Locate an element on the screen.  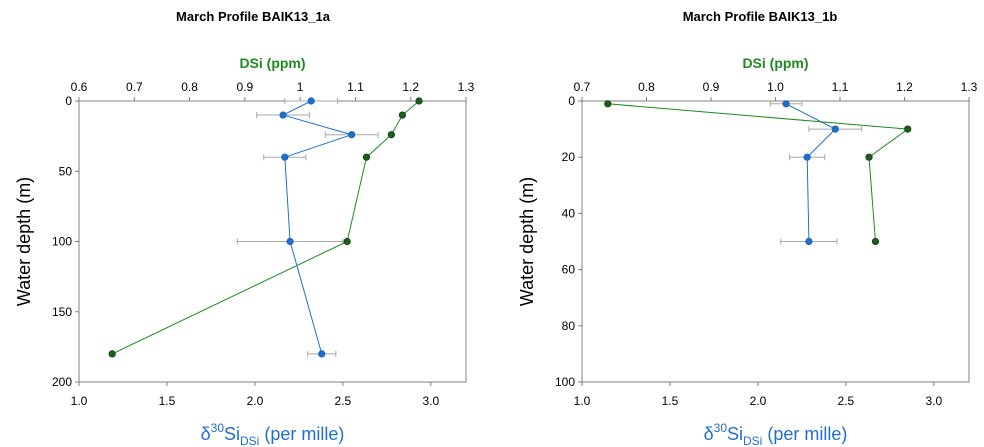
chart-title: March Profile BAIK13_1a is located at coordinates (253, 16).